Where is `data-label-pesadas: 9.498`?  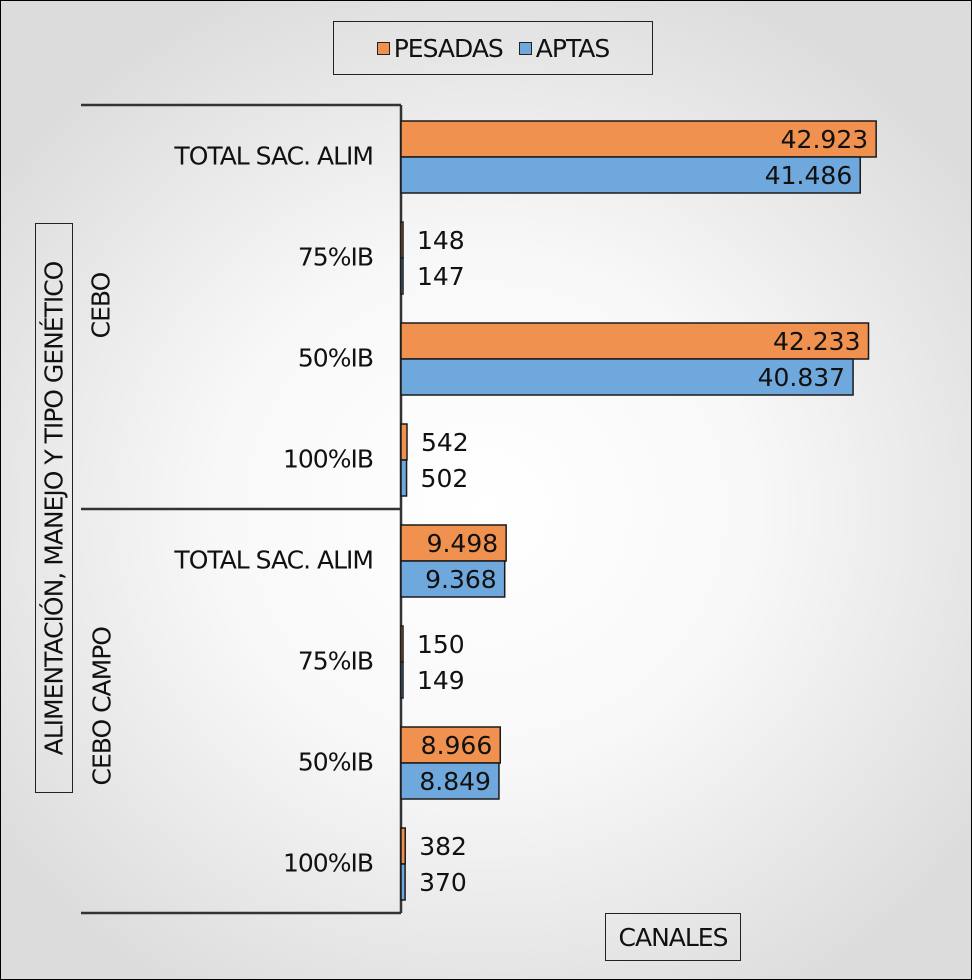
data-label-pesadas: 9.498 is located at coordinates (463, 543).